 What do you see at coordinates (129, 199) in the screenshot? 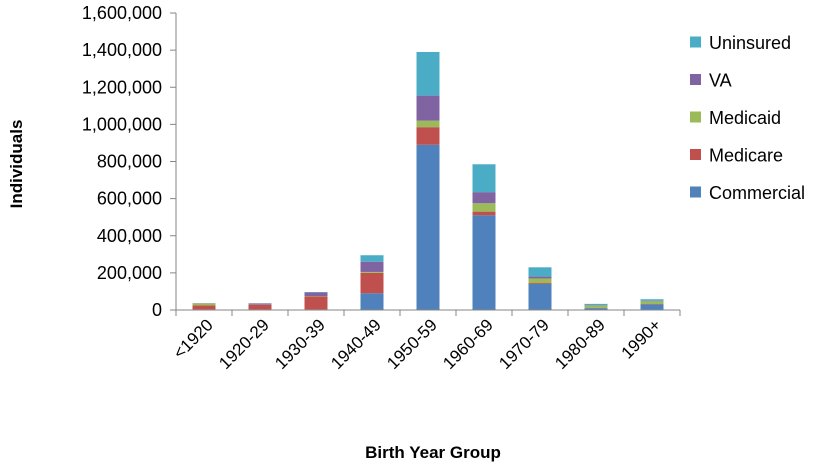
I see `y-tick-label: 600,000` at bounding box center [129, 199].